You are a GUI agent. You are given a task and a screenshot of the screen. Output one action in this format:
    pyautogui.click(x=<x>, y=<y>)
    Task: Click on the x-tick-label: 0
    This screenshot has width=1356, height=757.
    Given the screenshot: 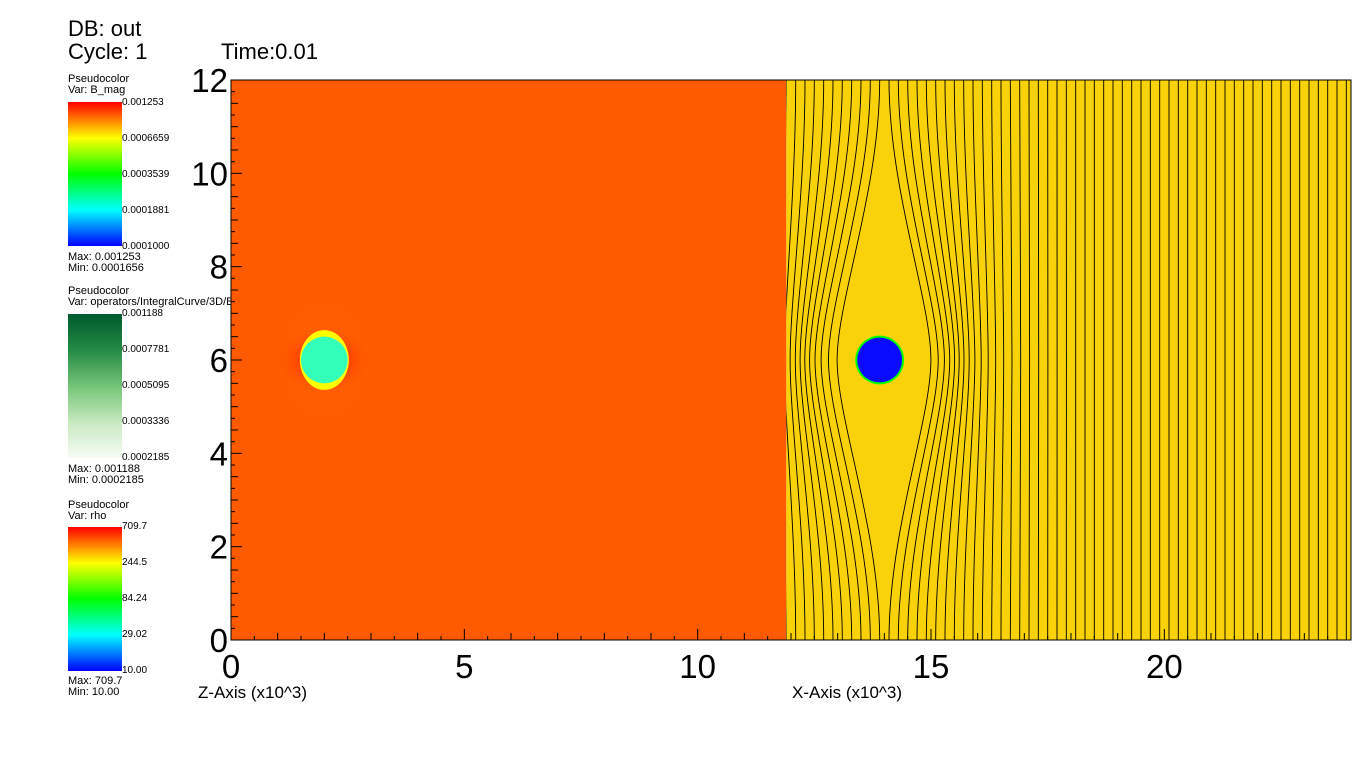 What is the action you would take?
    pyautogui.click(x=231, y=666)
    